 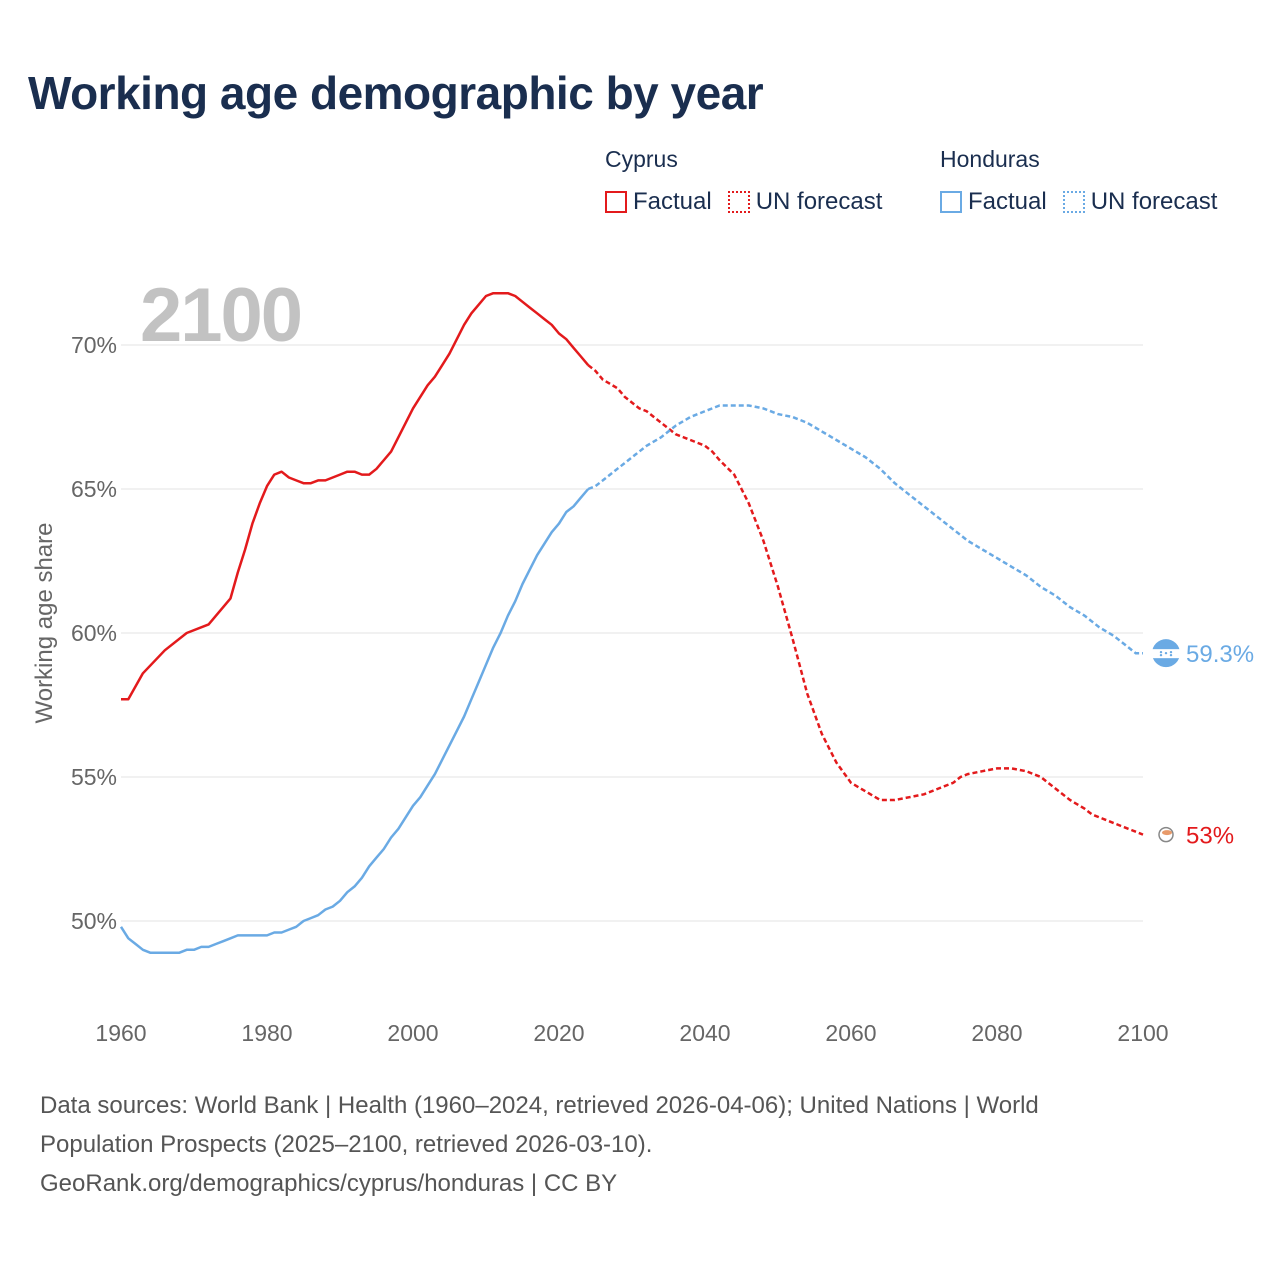 I want to click on flag-marker-cyprus, so click(x=1166, y=834).